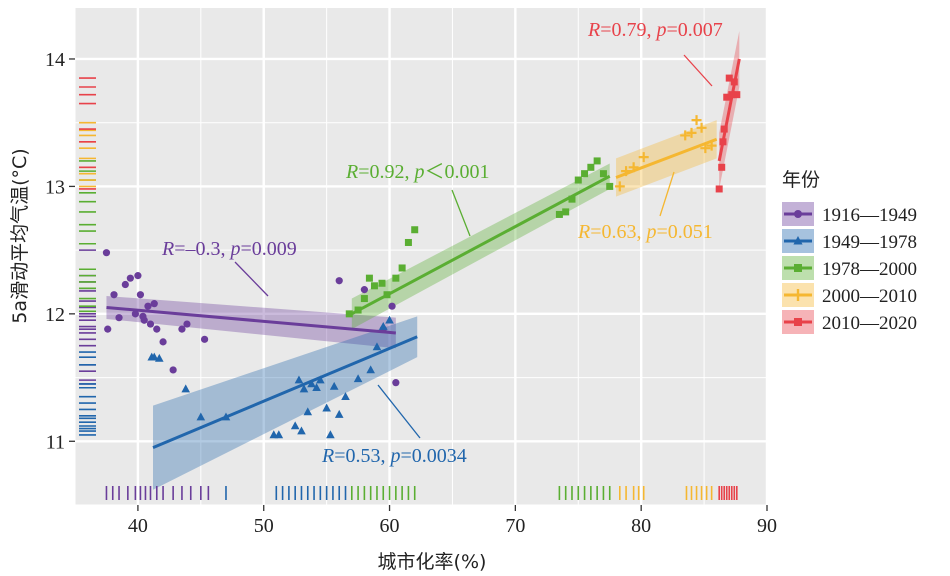 The width and height of the screenshot is (950, 576). I want to click on annotation-label: R=–0.3, p=0.009, so click(229, 249).